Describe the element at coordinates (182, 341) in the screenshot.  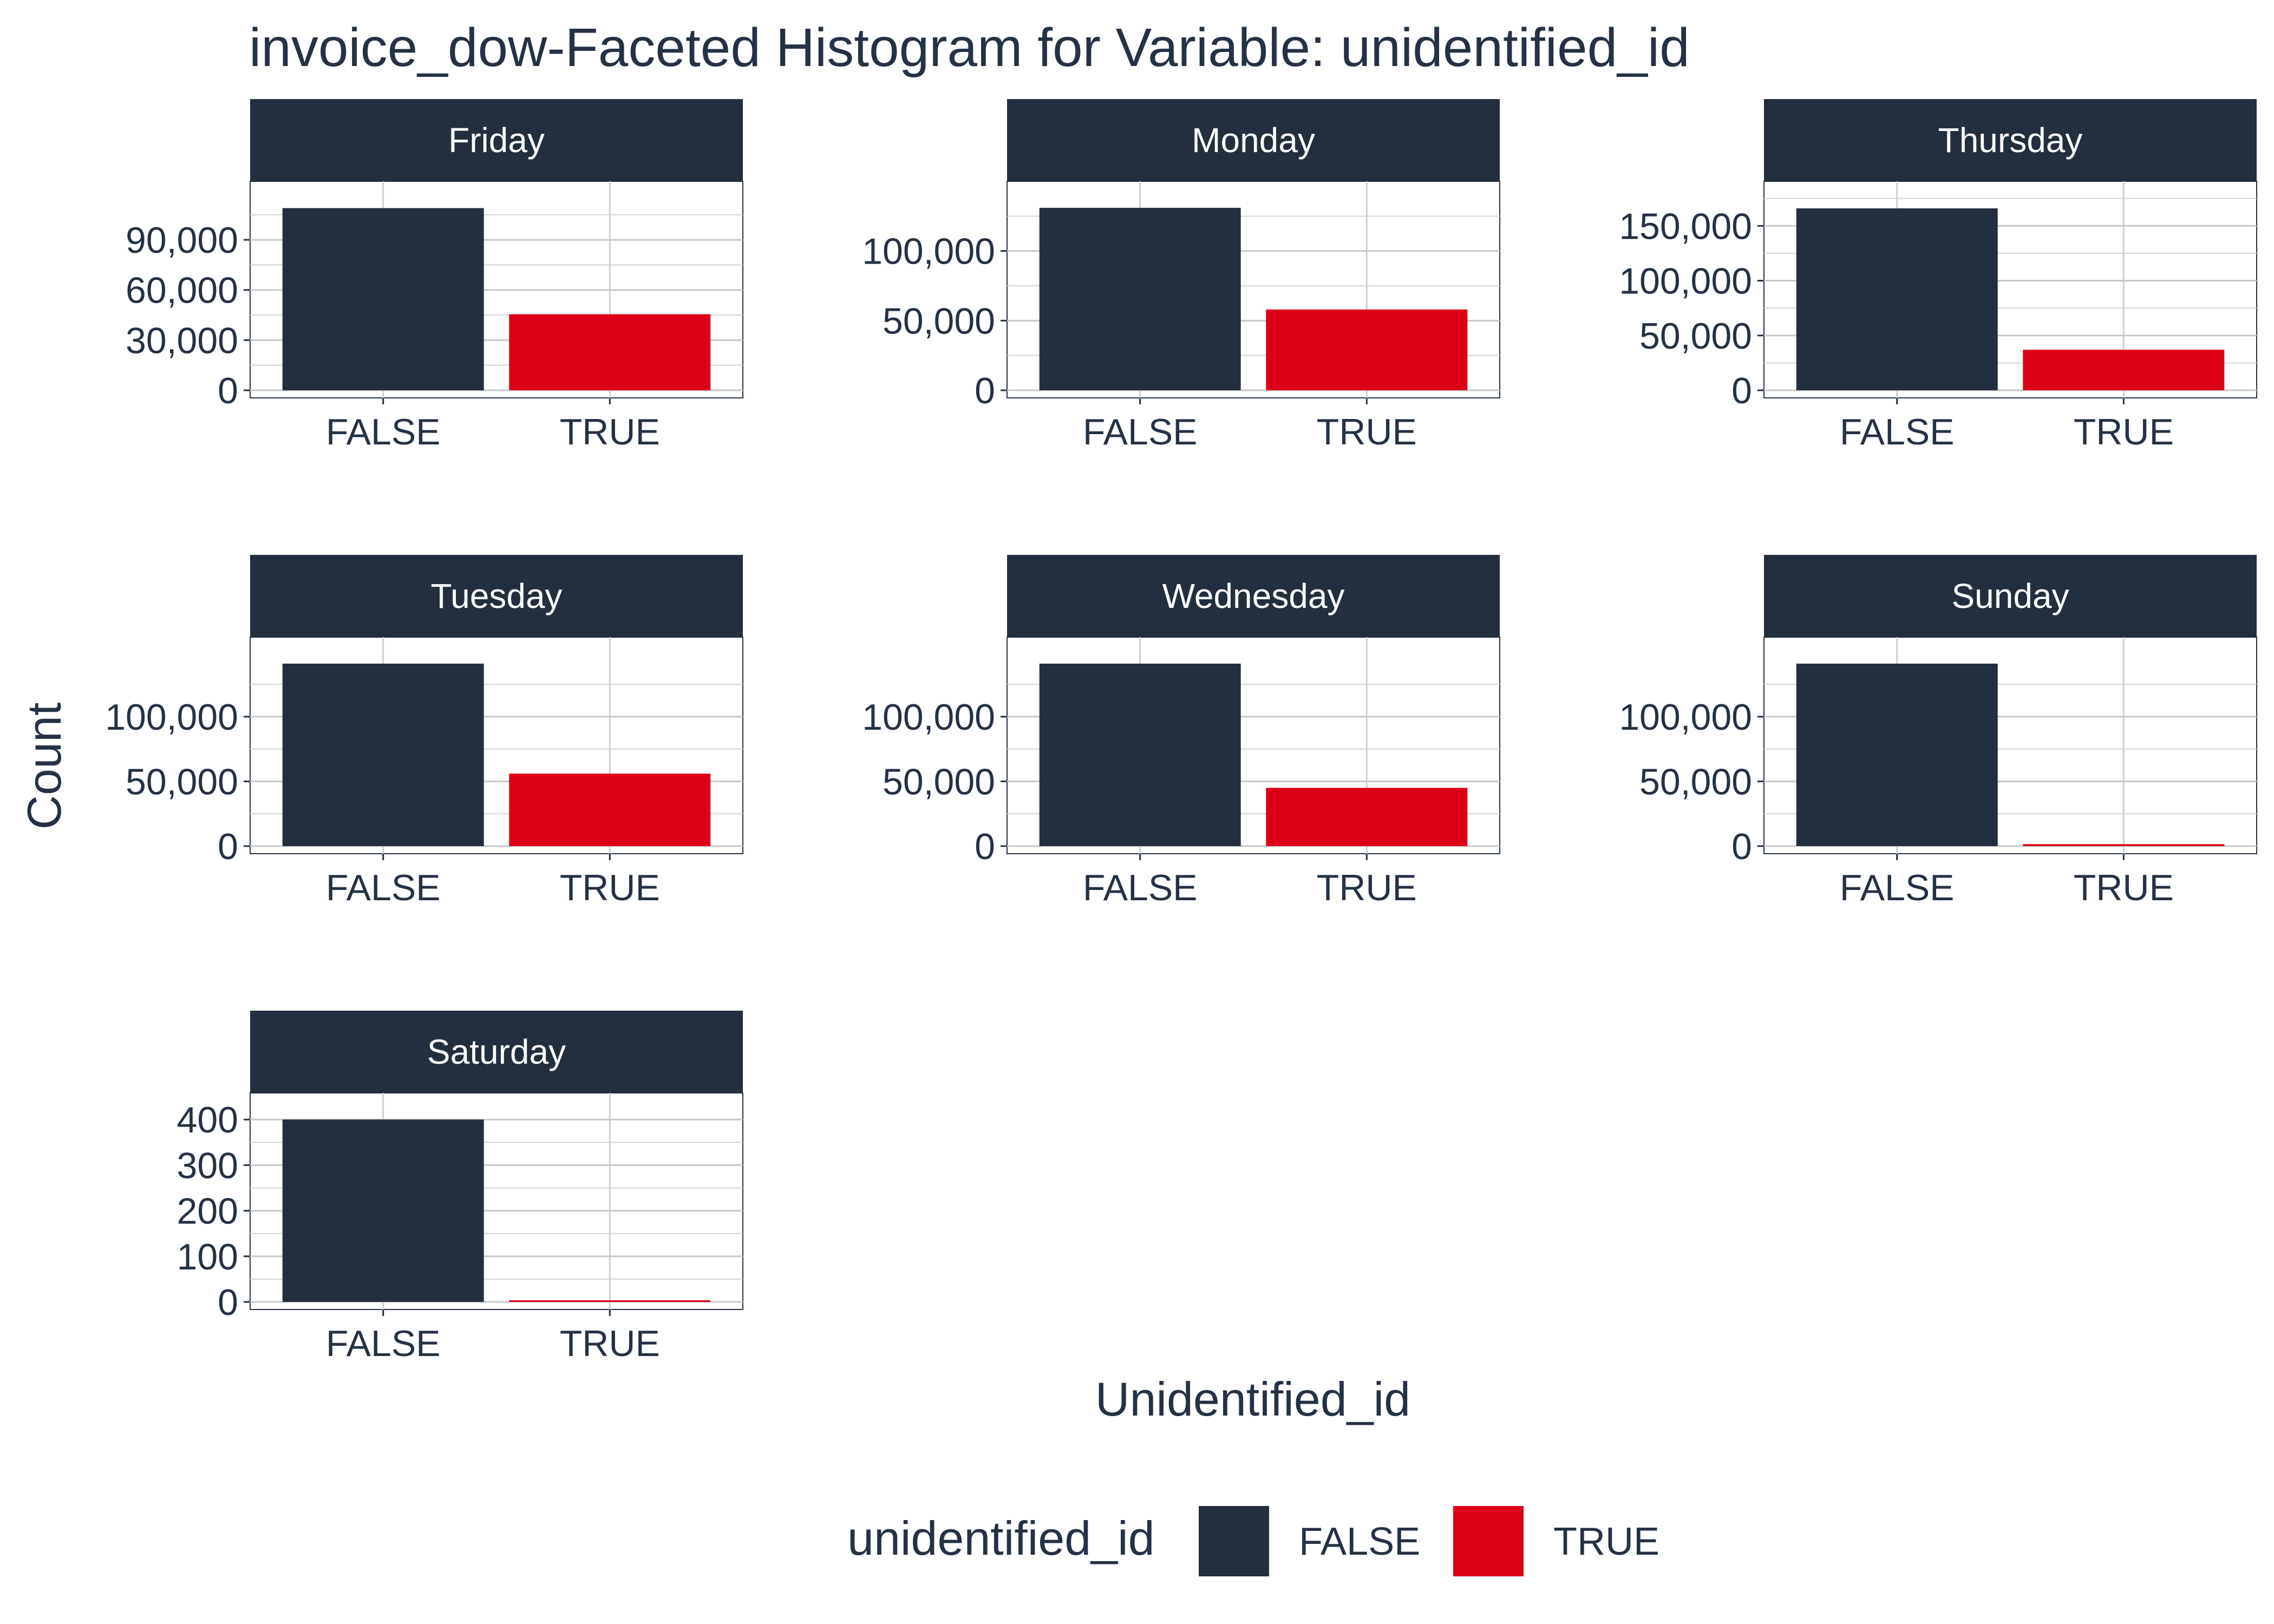
I see `y-tick-label: 30,000` at that location.